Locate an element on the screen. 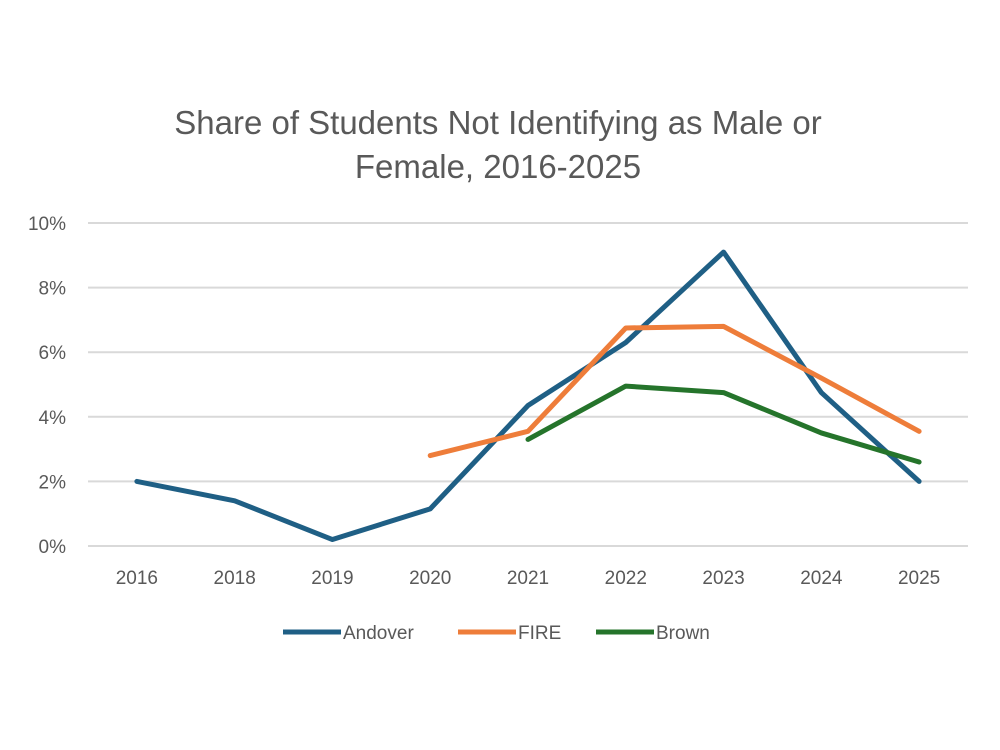 This screenshot has height=750, width=1000. y-tick-label: 10% is located at coordinates (47, 224).